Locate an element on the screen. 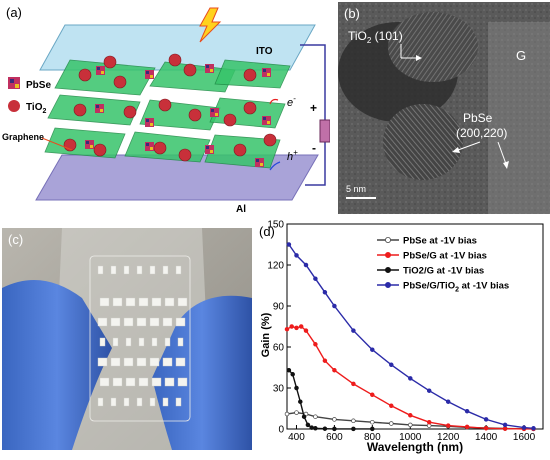 The image size is (550, 460). legend-entry: PbSe/G/TiO2 at -1V bias is located at coordinates (443, 287).